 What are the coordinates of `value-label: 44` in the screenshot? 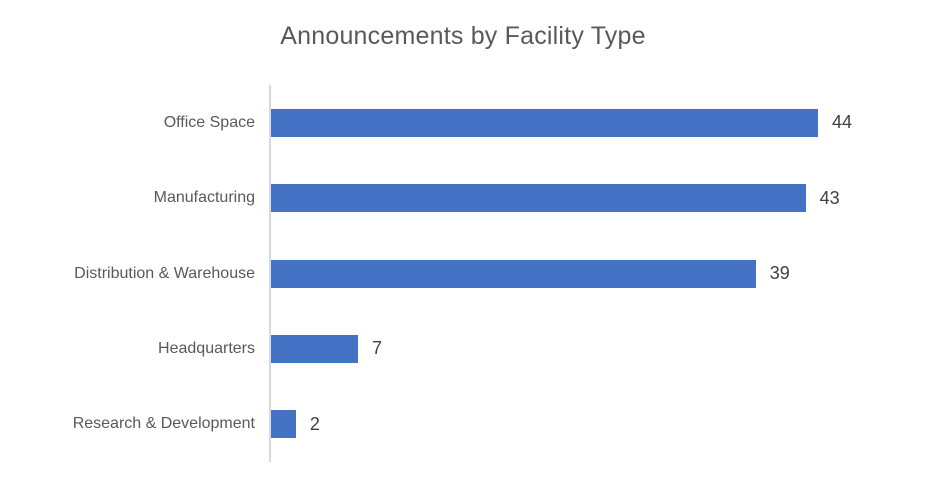 It's located at (842, 122).